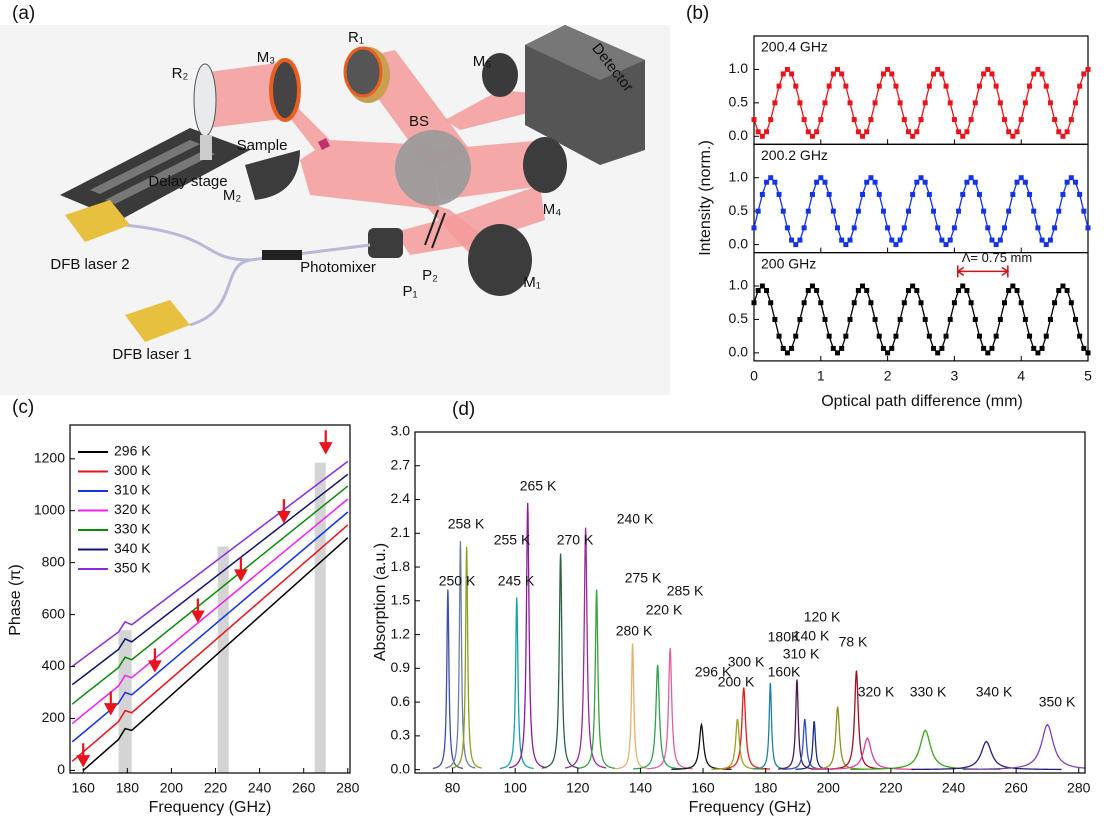 This screenshot has height=828, width=1106. What do you see at coordinates (54, 717) in the screenshot?
I see `y-tick-label: 200` at bounding box center [54, 717].